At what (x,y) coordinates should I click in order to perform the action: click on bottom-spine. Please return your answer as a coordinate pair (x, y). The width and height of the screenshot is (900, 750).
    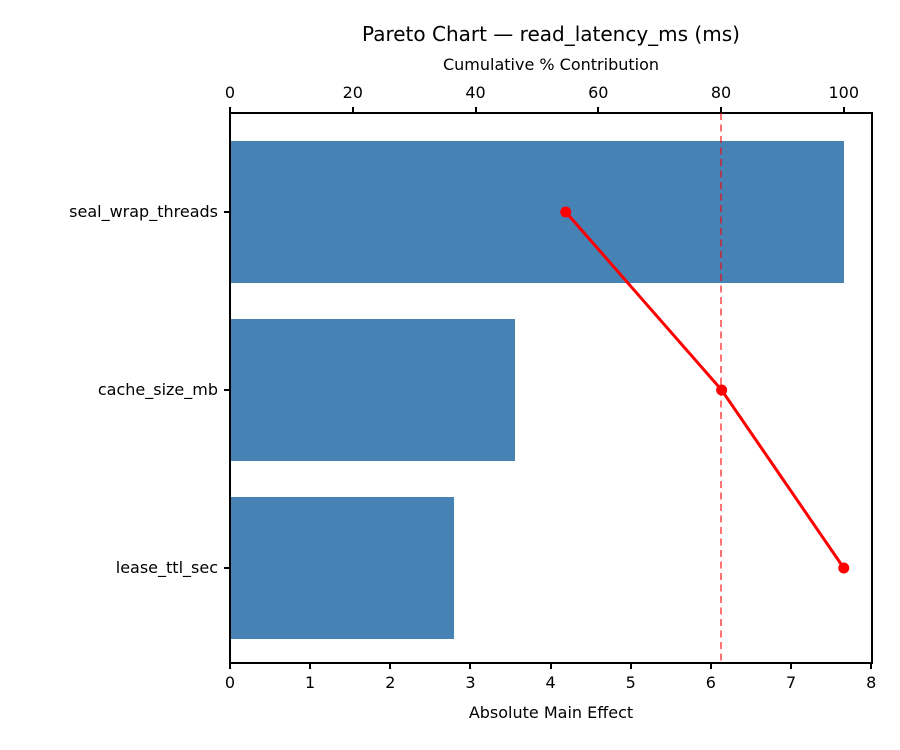
    Looking at the image, I should click on (551, 663).